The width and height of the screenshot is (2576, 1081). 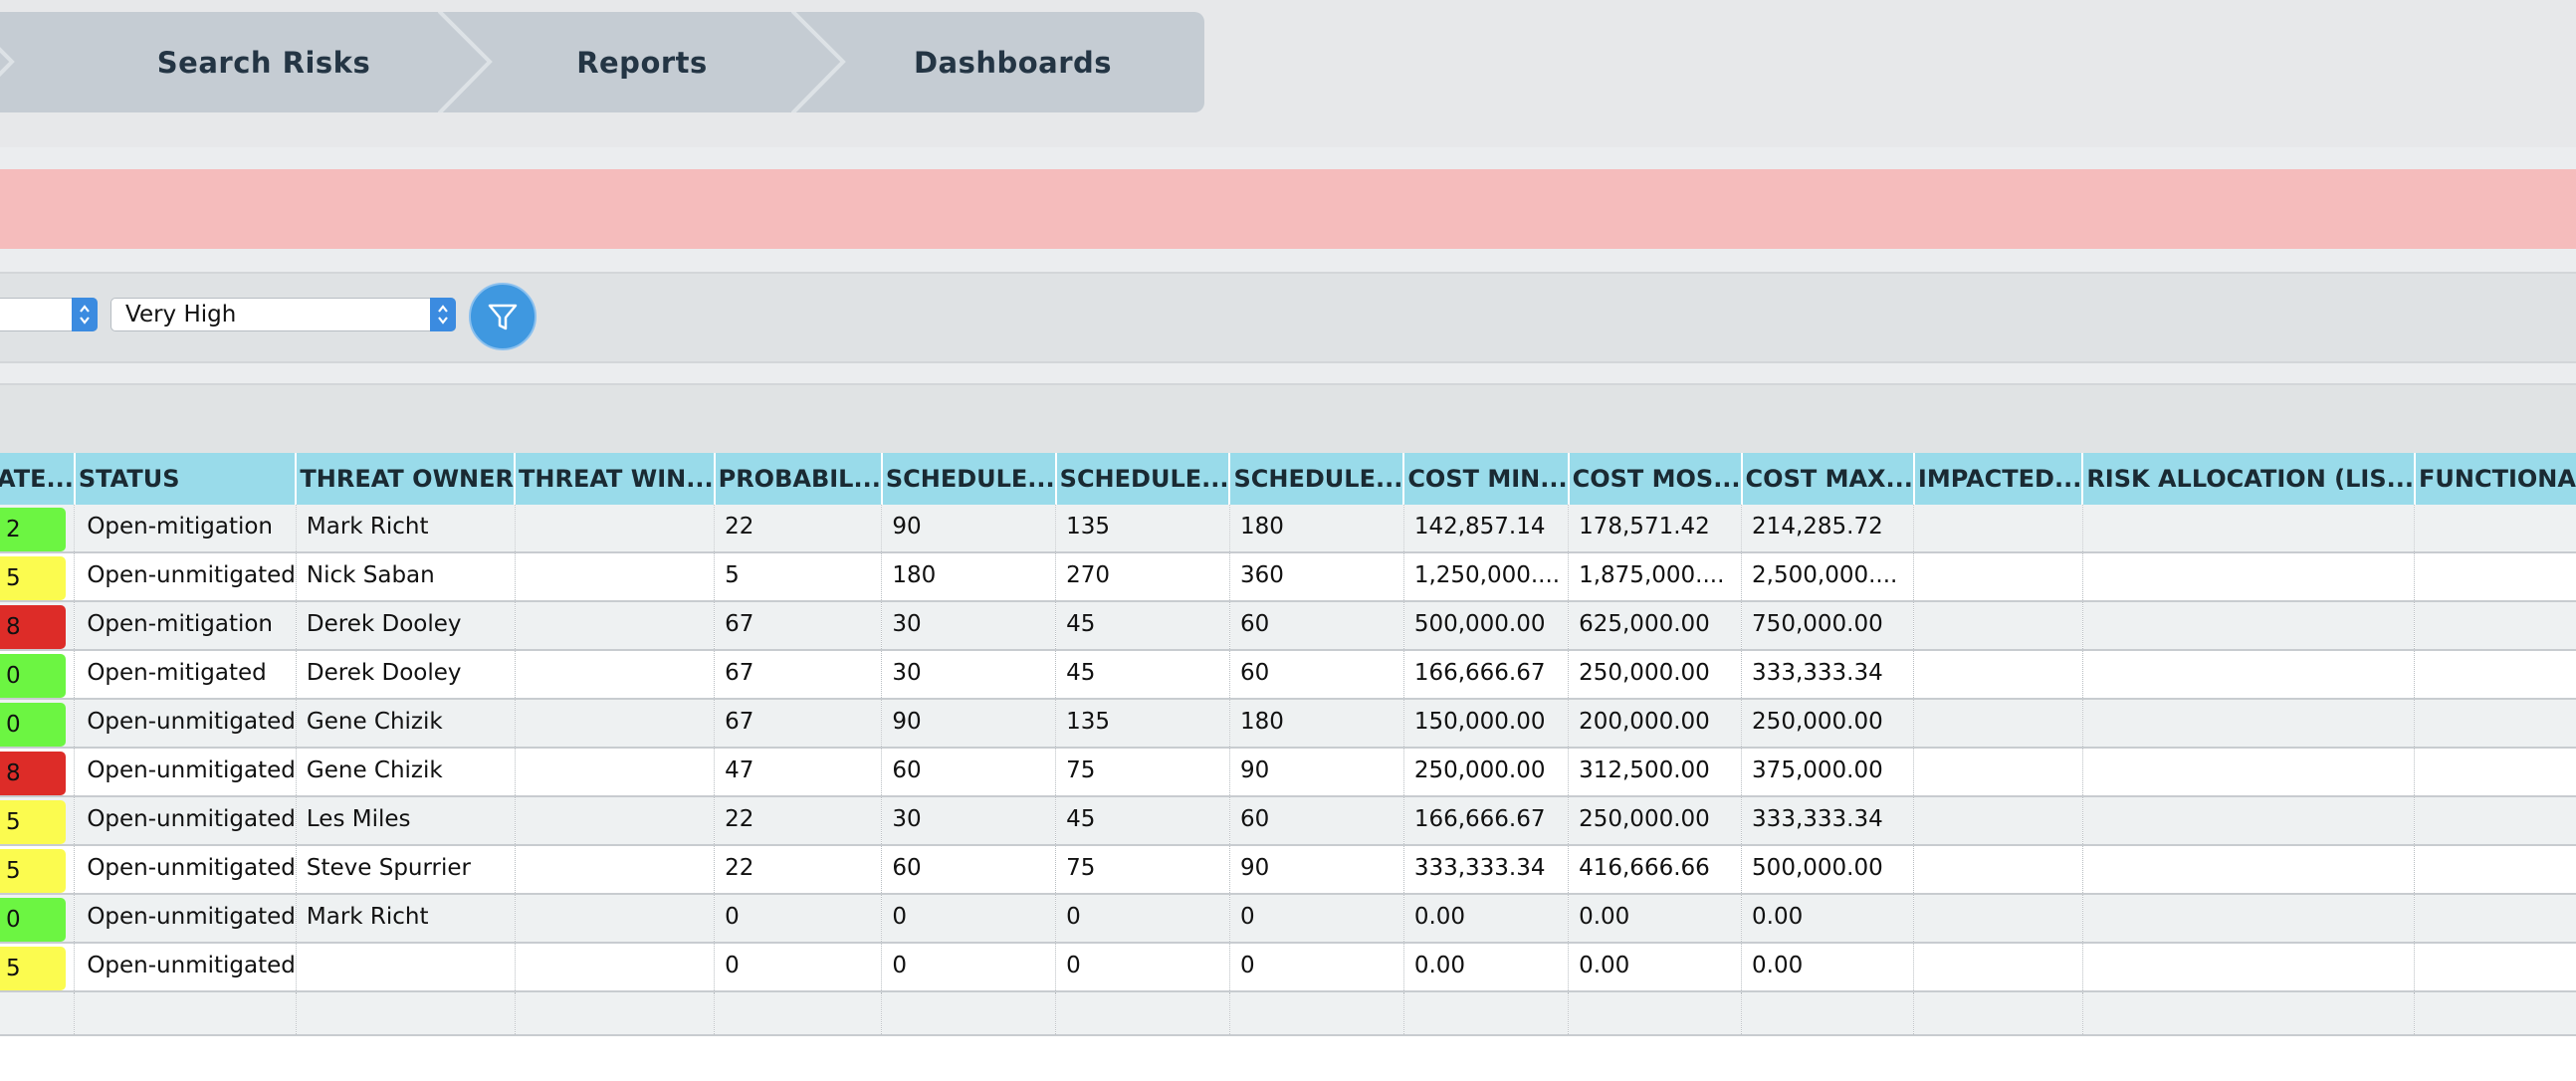 I want to click on table-cell-prob: 47, so click(x=798, y=772).